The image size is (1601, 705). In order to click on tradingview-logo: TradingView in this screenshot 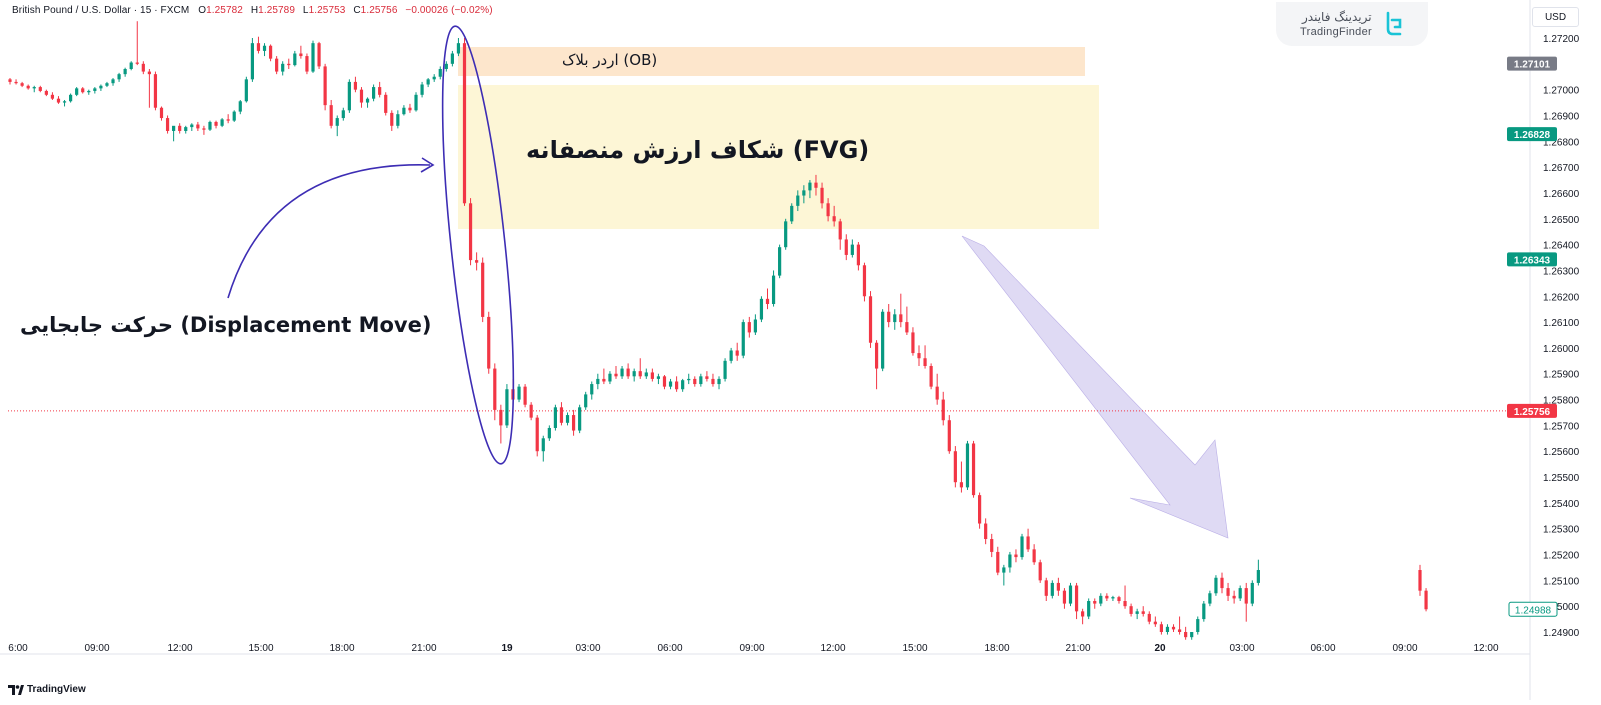, I will do `click(47, 689)`.